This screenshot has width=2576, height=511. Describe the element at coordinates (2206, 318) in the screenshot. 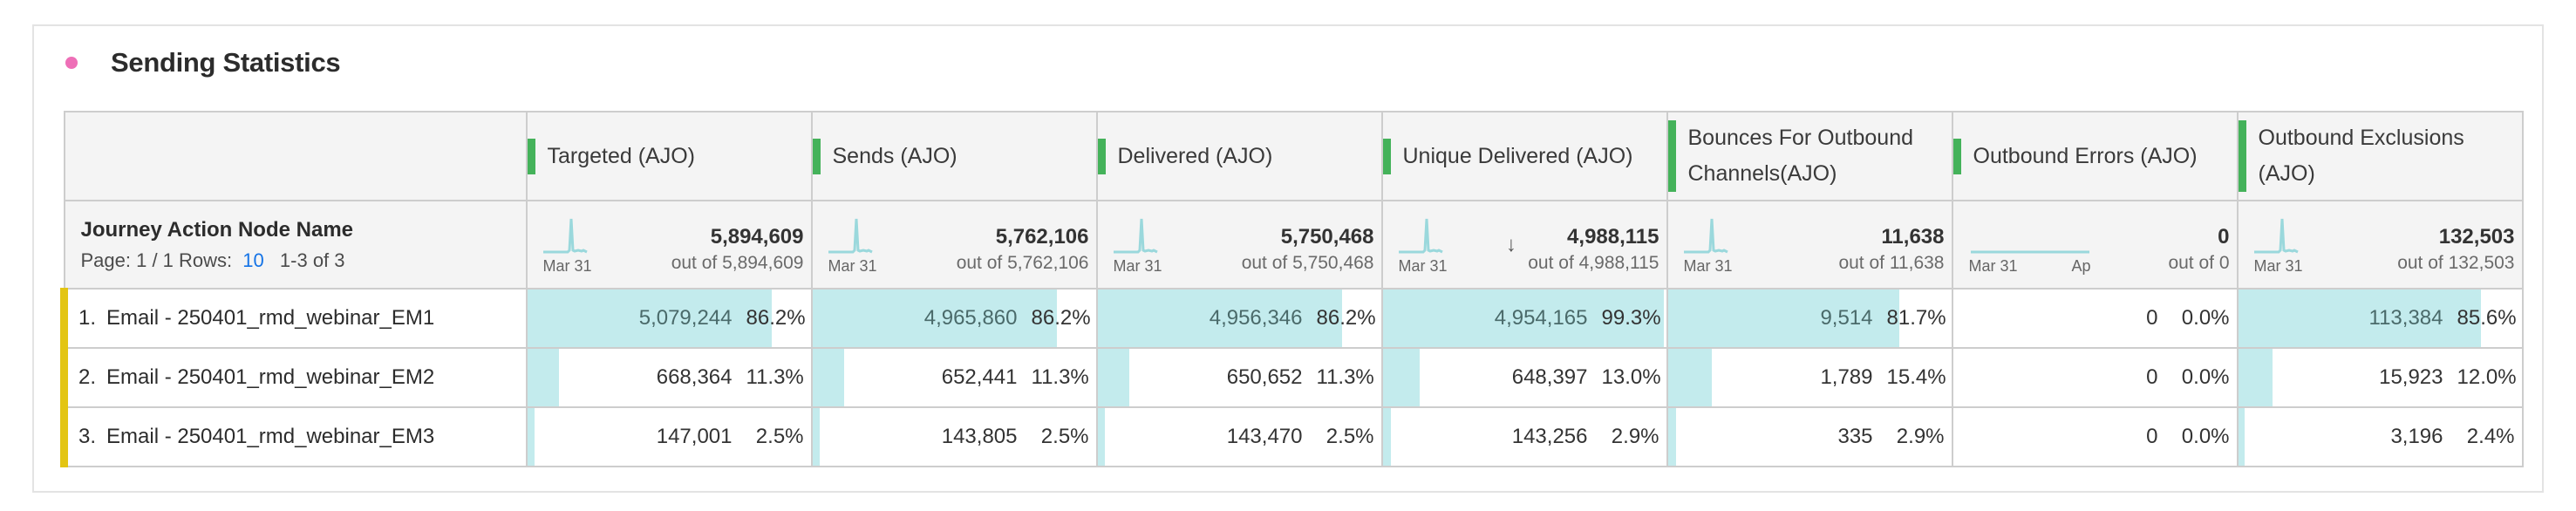

I see `cell-percent: 0.0%` at that location.